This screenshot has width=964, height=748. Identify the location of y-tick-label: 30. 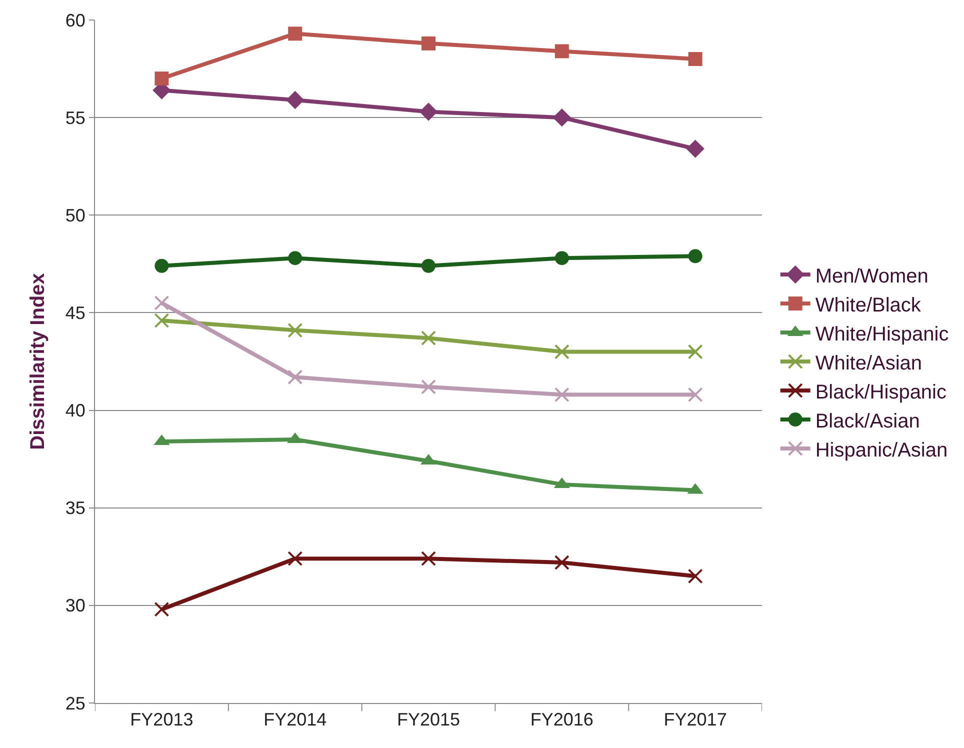
(75, 606).